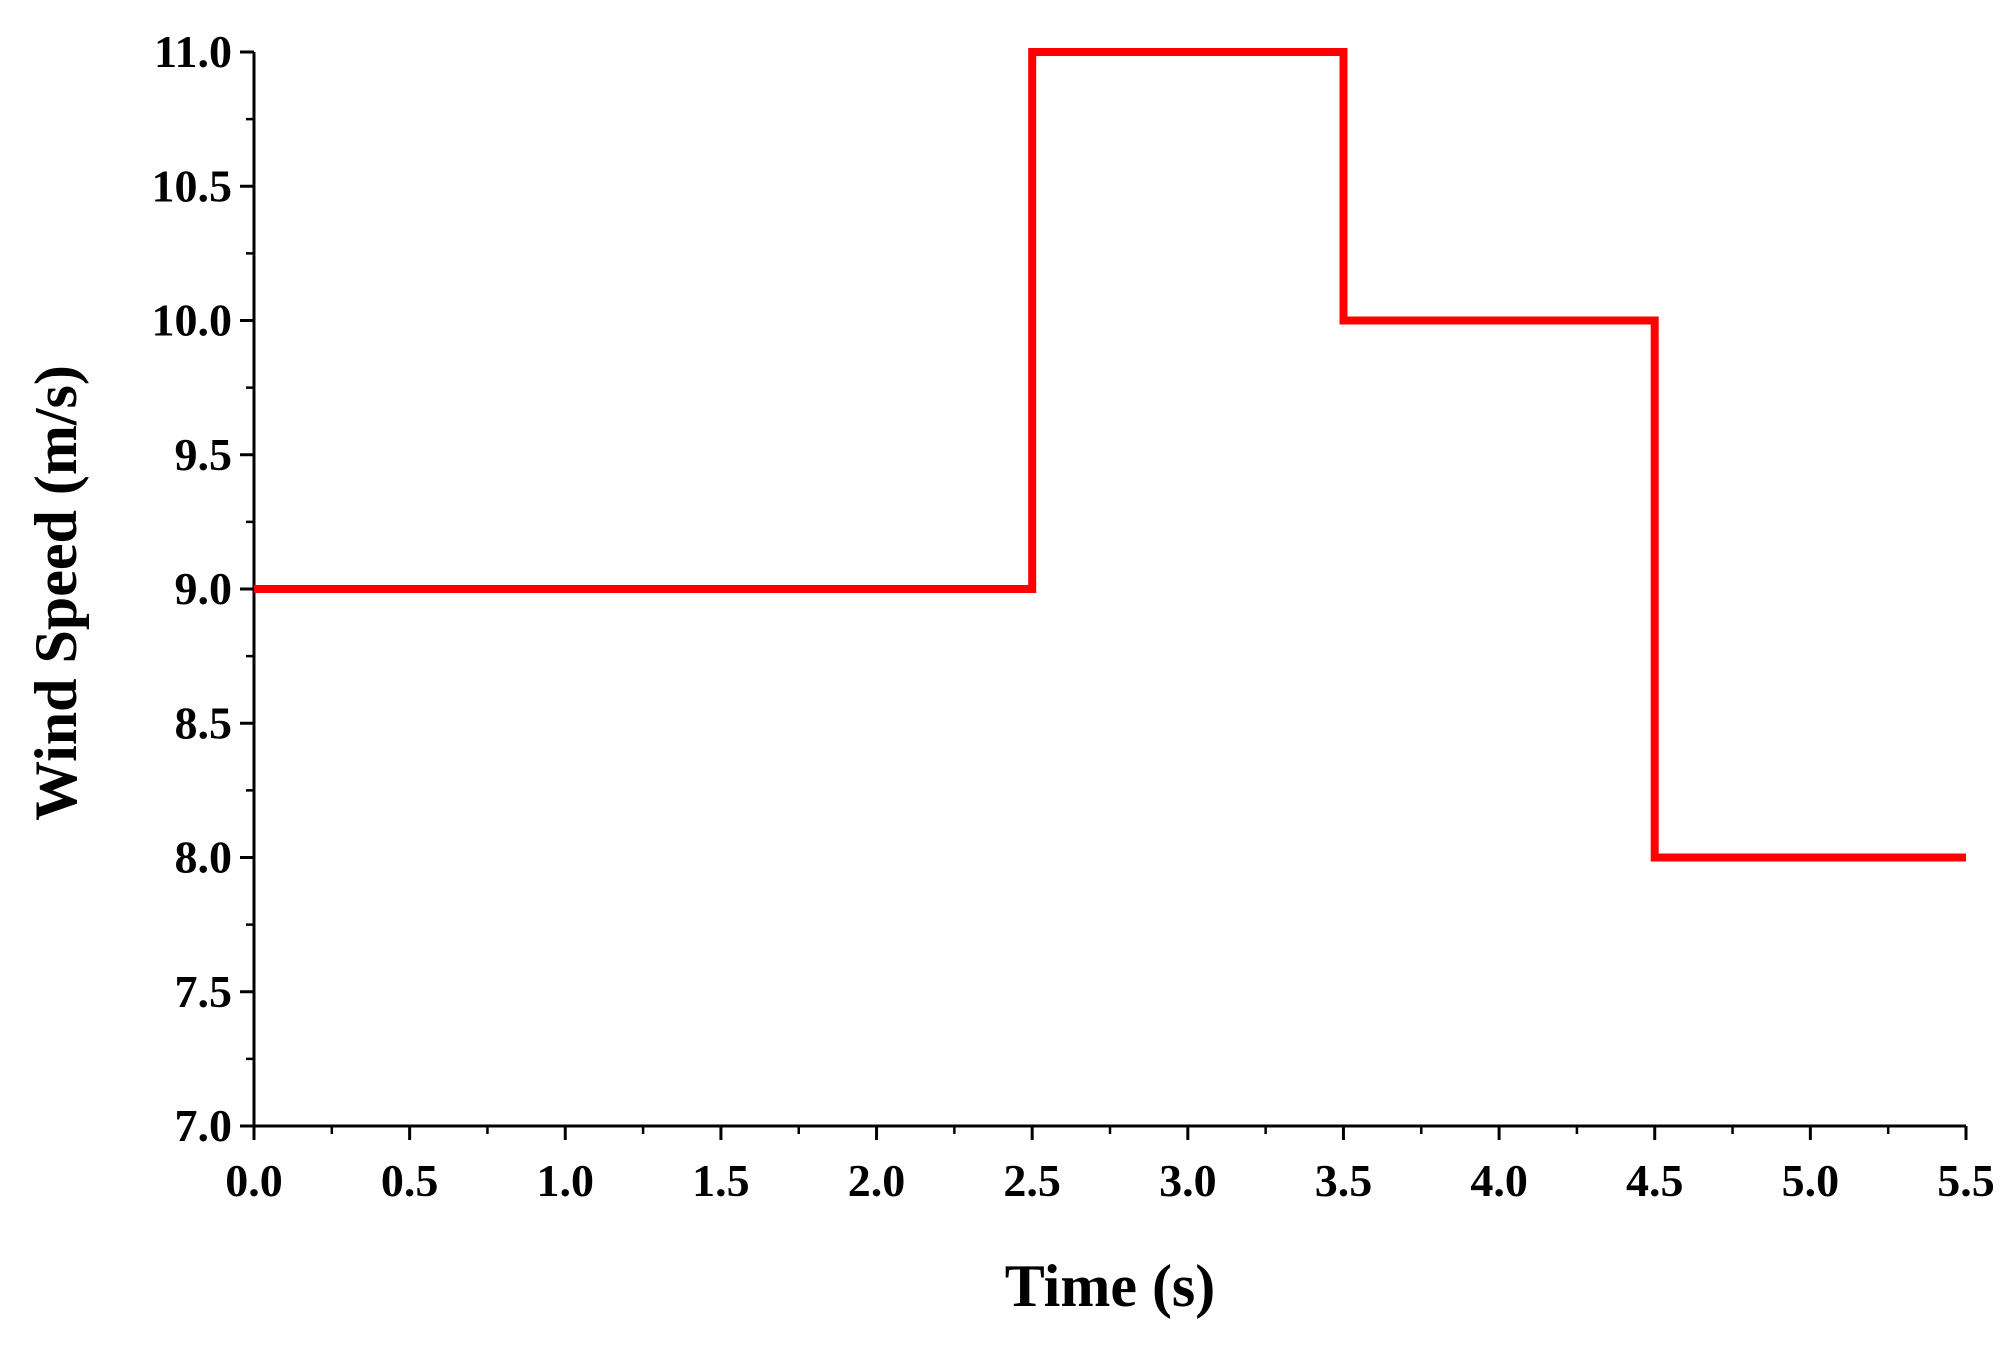 The width and height of the screenshot is (2016, 1348). Describe the element at coordinates (193, 51) in the screenshot. I see `y-tick-label: 11.0` at that location.